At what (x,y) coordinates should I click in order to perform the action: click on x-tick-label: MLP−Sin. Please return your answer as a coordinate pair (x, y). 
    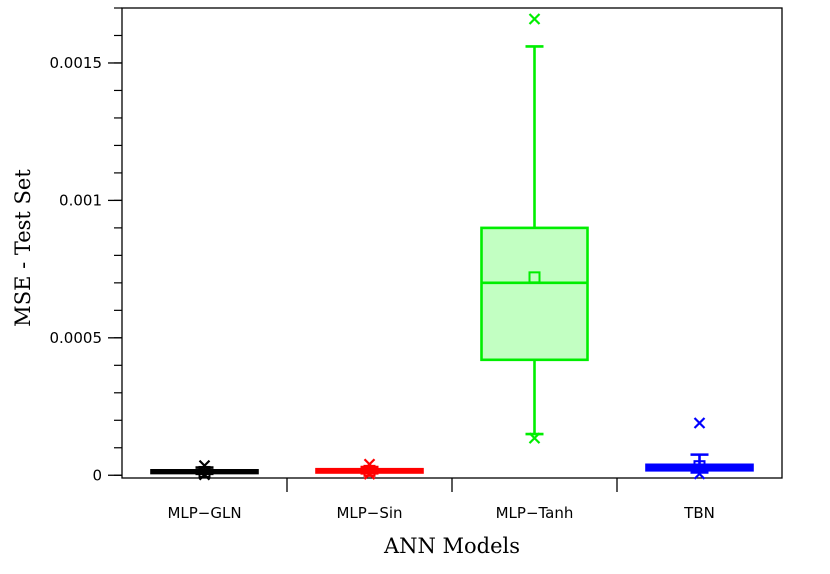
    Looking at the image, I should click on (369, 513).